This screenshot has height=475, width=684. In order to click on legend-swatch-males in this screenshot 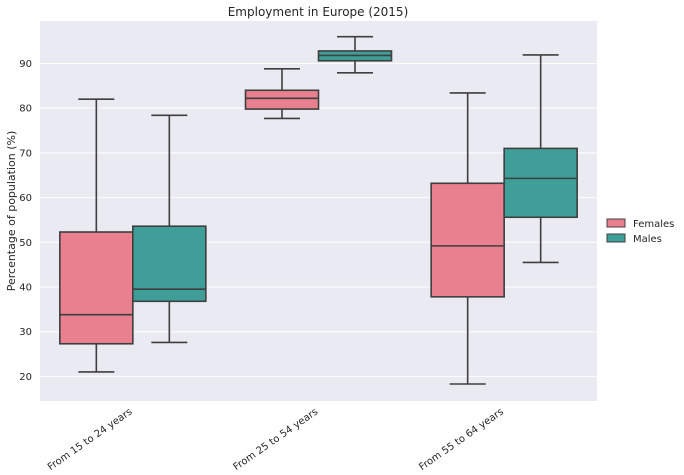, I will do `click(616, 238)`.